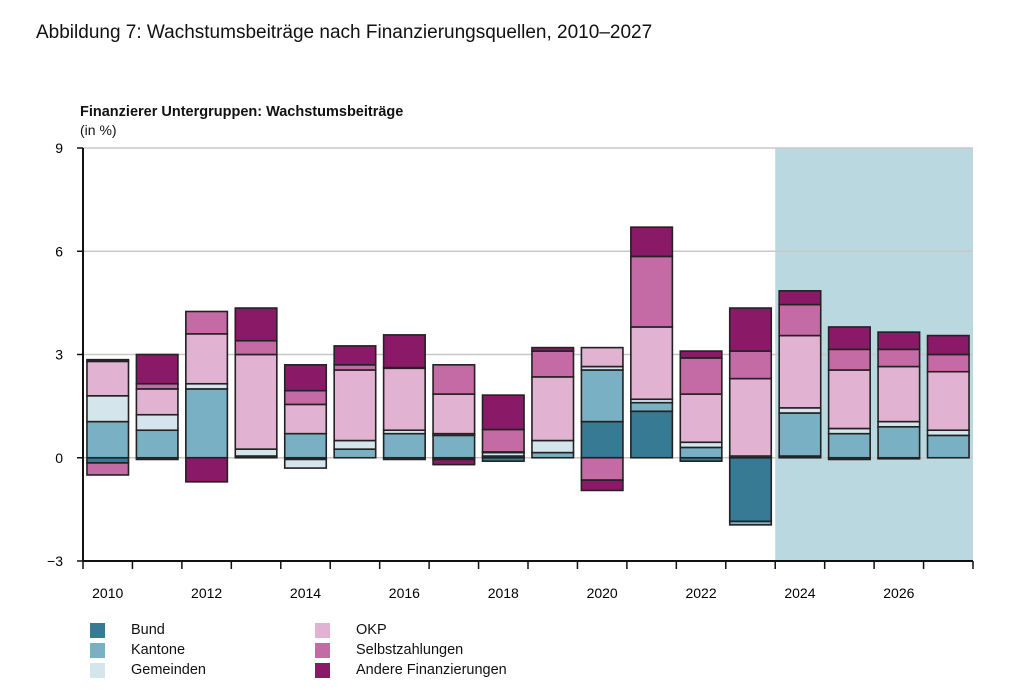  I want to click on bar-segment-okp-2010, so click(108, 378).